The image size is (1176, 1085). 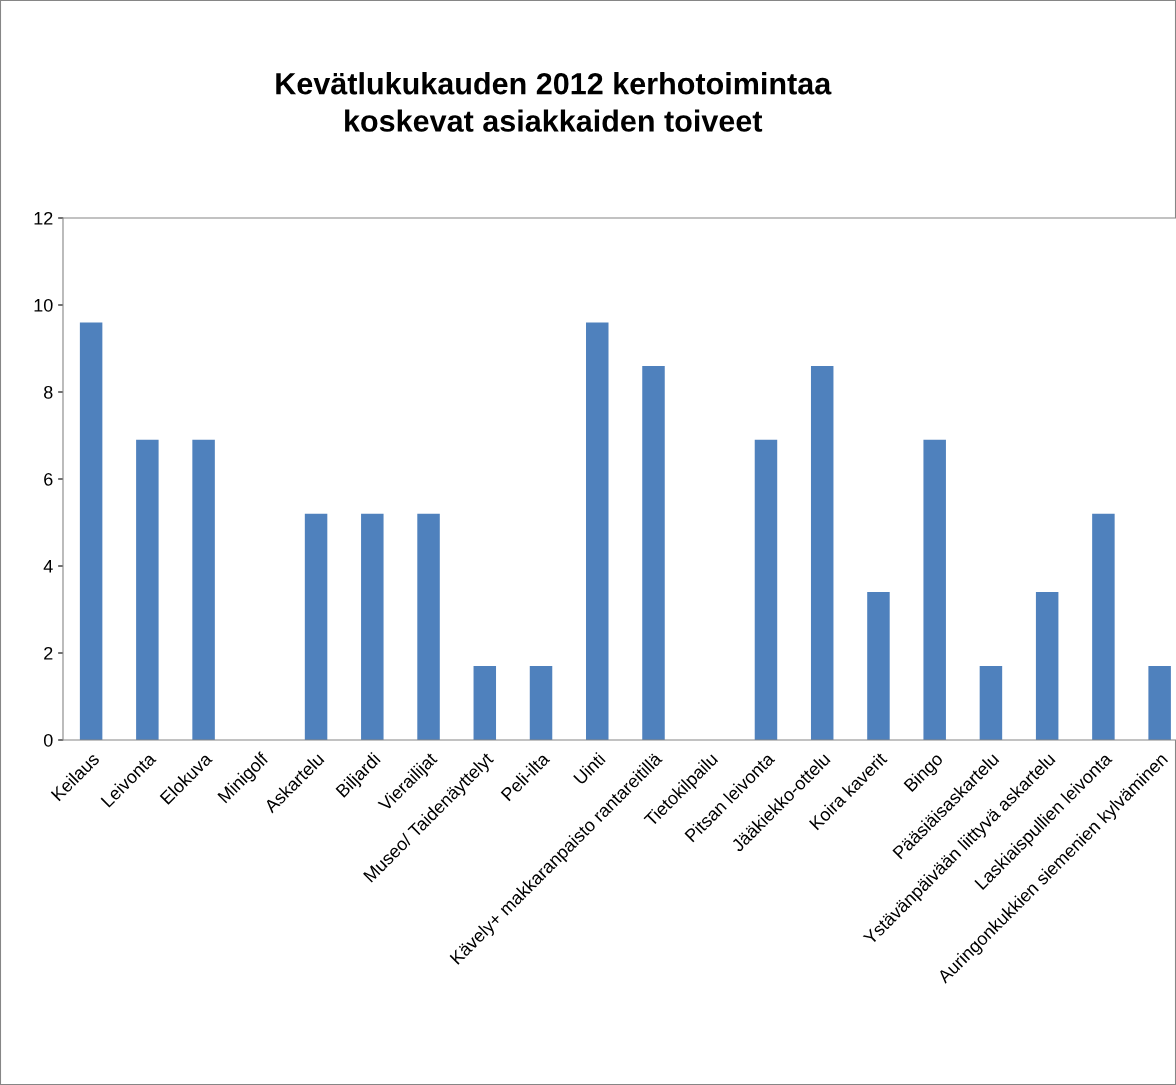 I want to click on chart-title: Kevätlukukauden 2012 kerhotoimintaa koskevat asiakkaiden toiveet, so click(x=554, y=102).